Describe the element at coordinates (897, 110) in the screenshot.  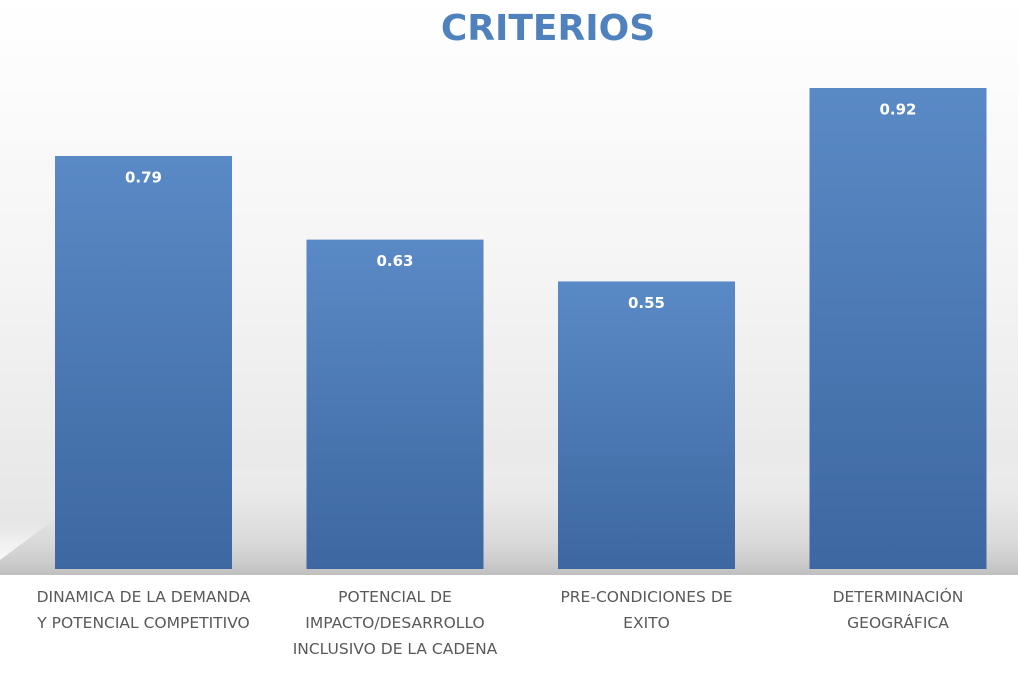
I see `value-label: 0.92` at that location.